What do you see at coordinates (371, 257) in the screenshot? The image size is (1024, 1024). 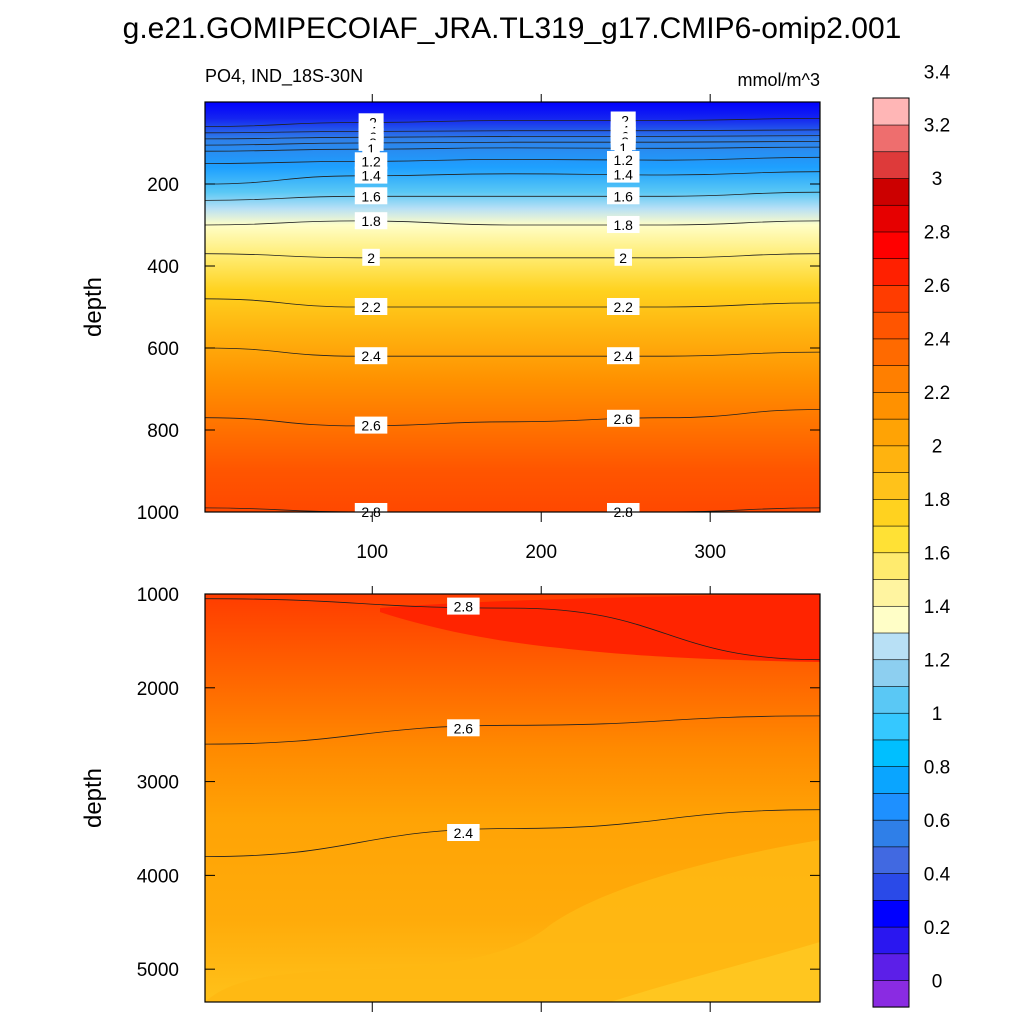 I see `upper-contour-label: 2` at bounding box center [371, 257].